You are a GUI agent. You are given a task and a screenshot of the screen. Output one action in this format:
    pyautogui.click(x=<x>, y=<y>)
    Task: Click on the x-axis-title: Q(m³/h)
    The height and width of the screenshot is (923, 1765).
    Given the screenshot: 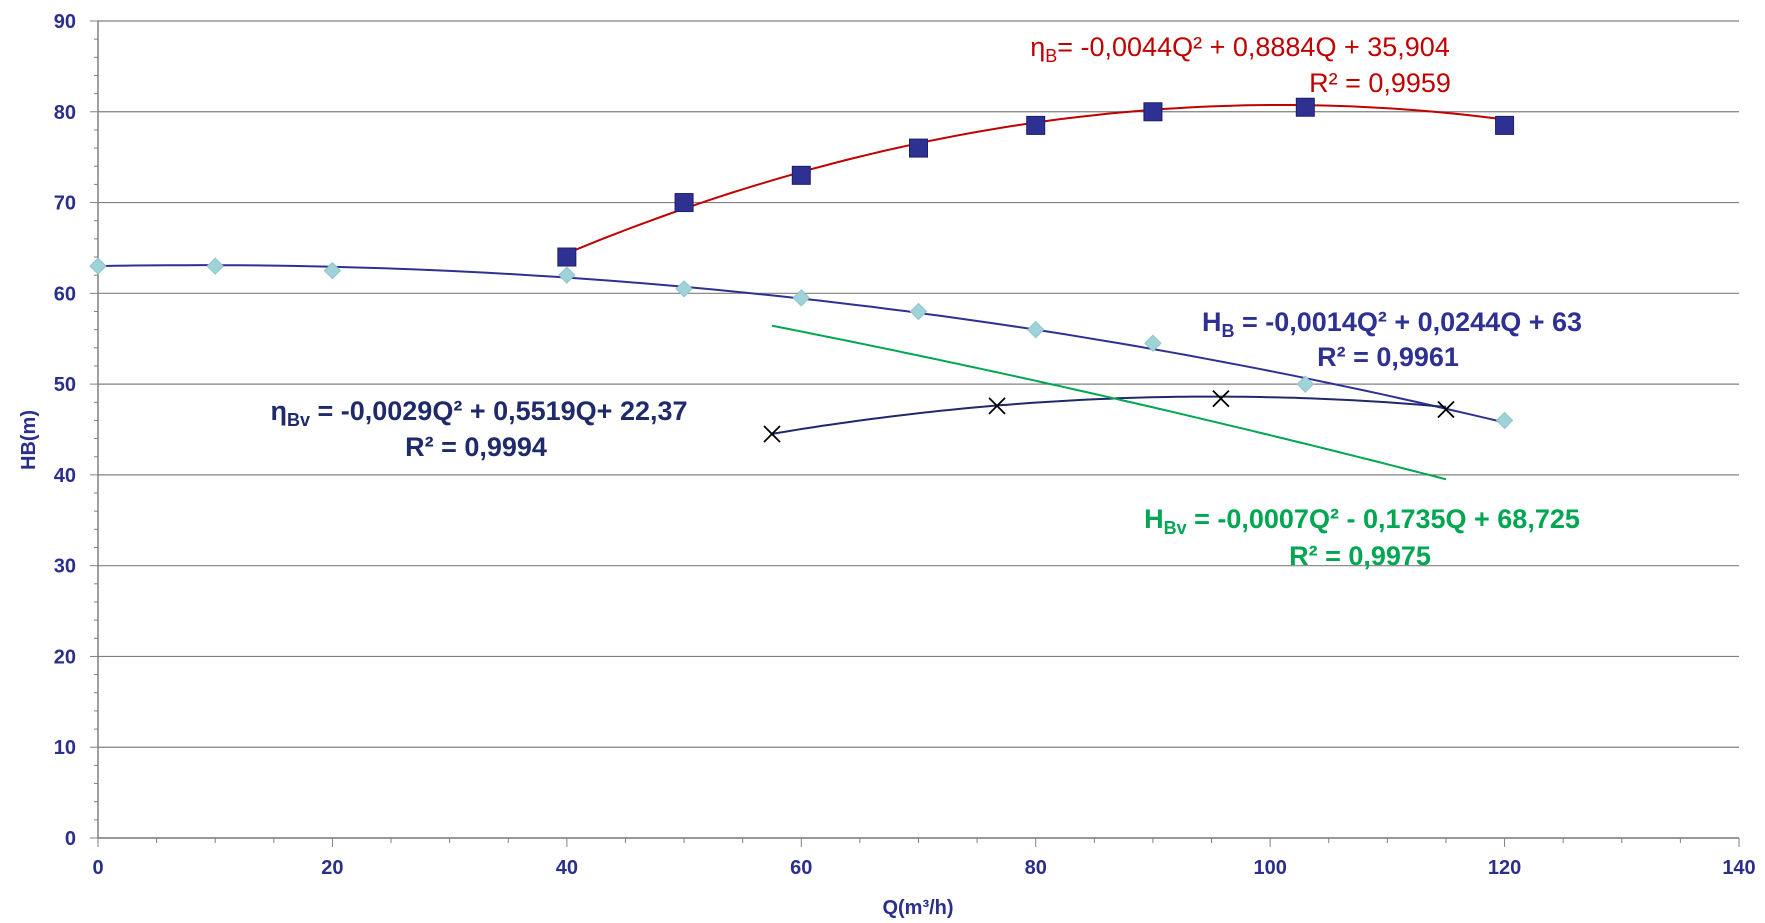 What is the action you would take?
    pyautogui.click(x=917, y=908)
    